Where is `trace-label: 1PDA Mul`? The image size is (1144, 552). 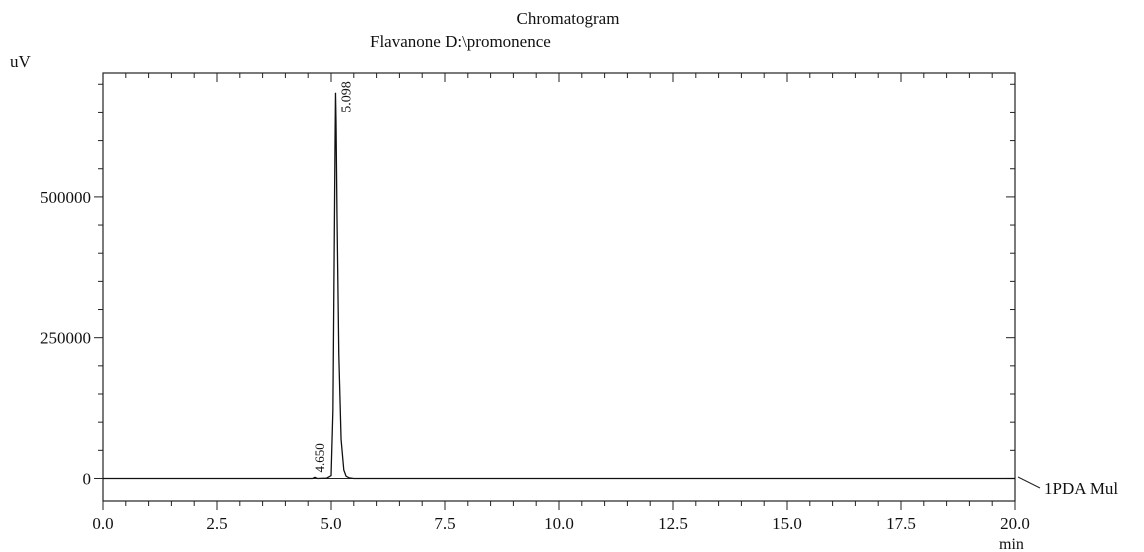 trace-label: 1PDA Mul is located at coordinates (1081, 488).